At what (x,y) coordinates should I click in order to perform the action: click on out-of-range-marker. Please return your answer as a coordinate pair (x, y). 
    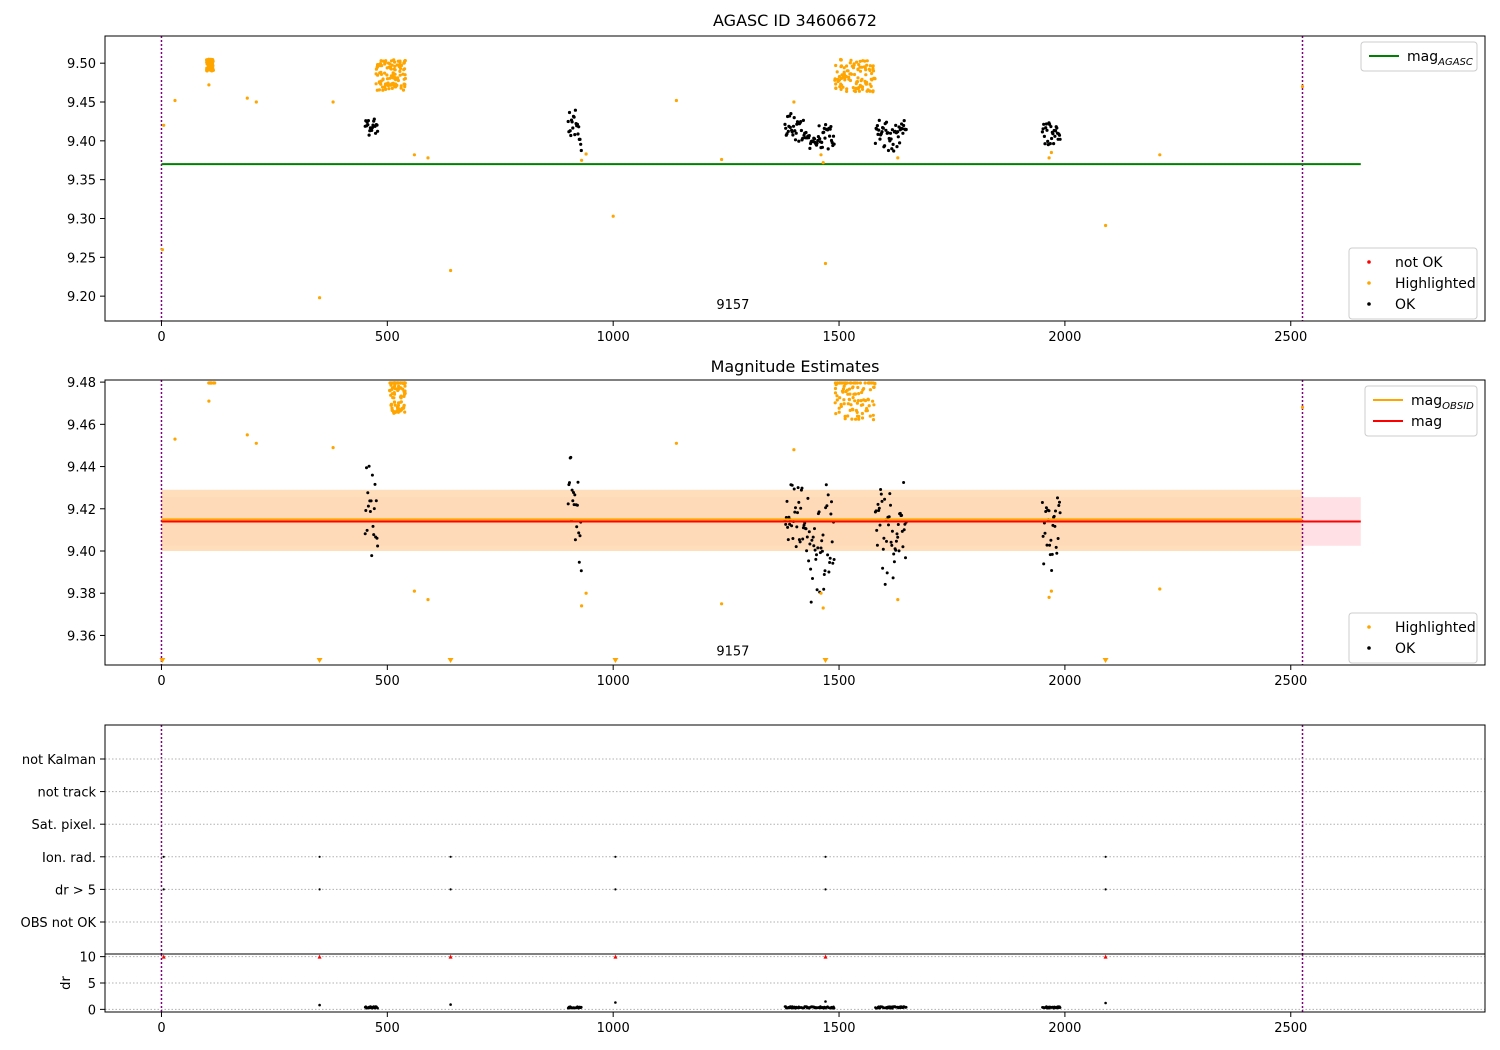
    Looking at the image, I should click on (319, 660).